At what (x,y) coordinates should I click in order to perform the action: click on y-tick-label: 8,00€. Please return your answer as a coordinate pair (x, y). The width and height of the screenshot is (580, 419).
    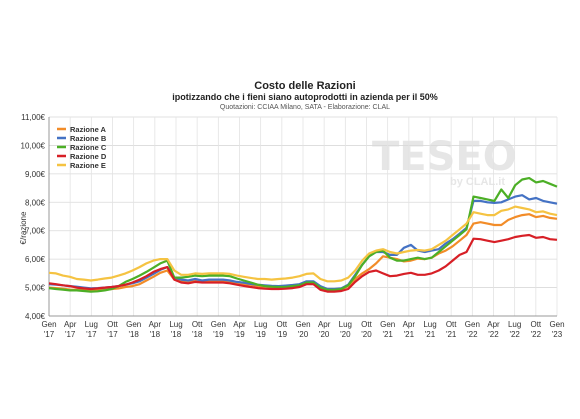
    Looking at the image, I should click on (35, 202).